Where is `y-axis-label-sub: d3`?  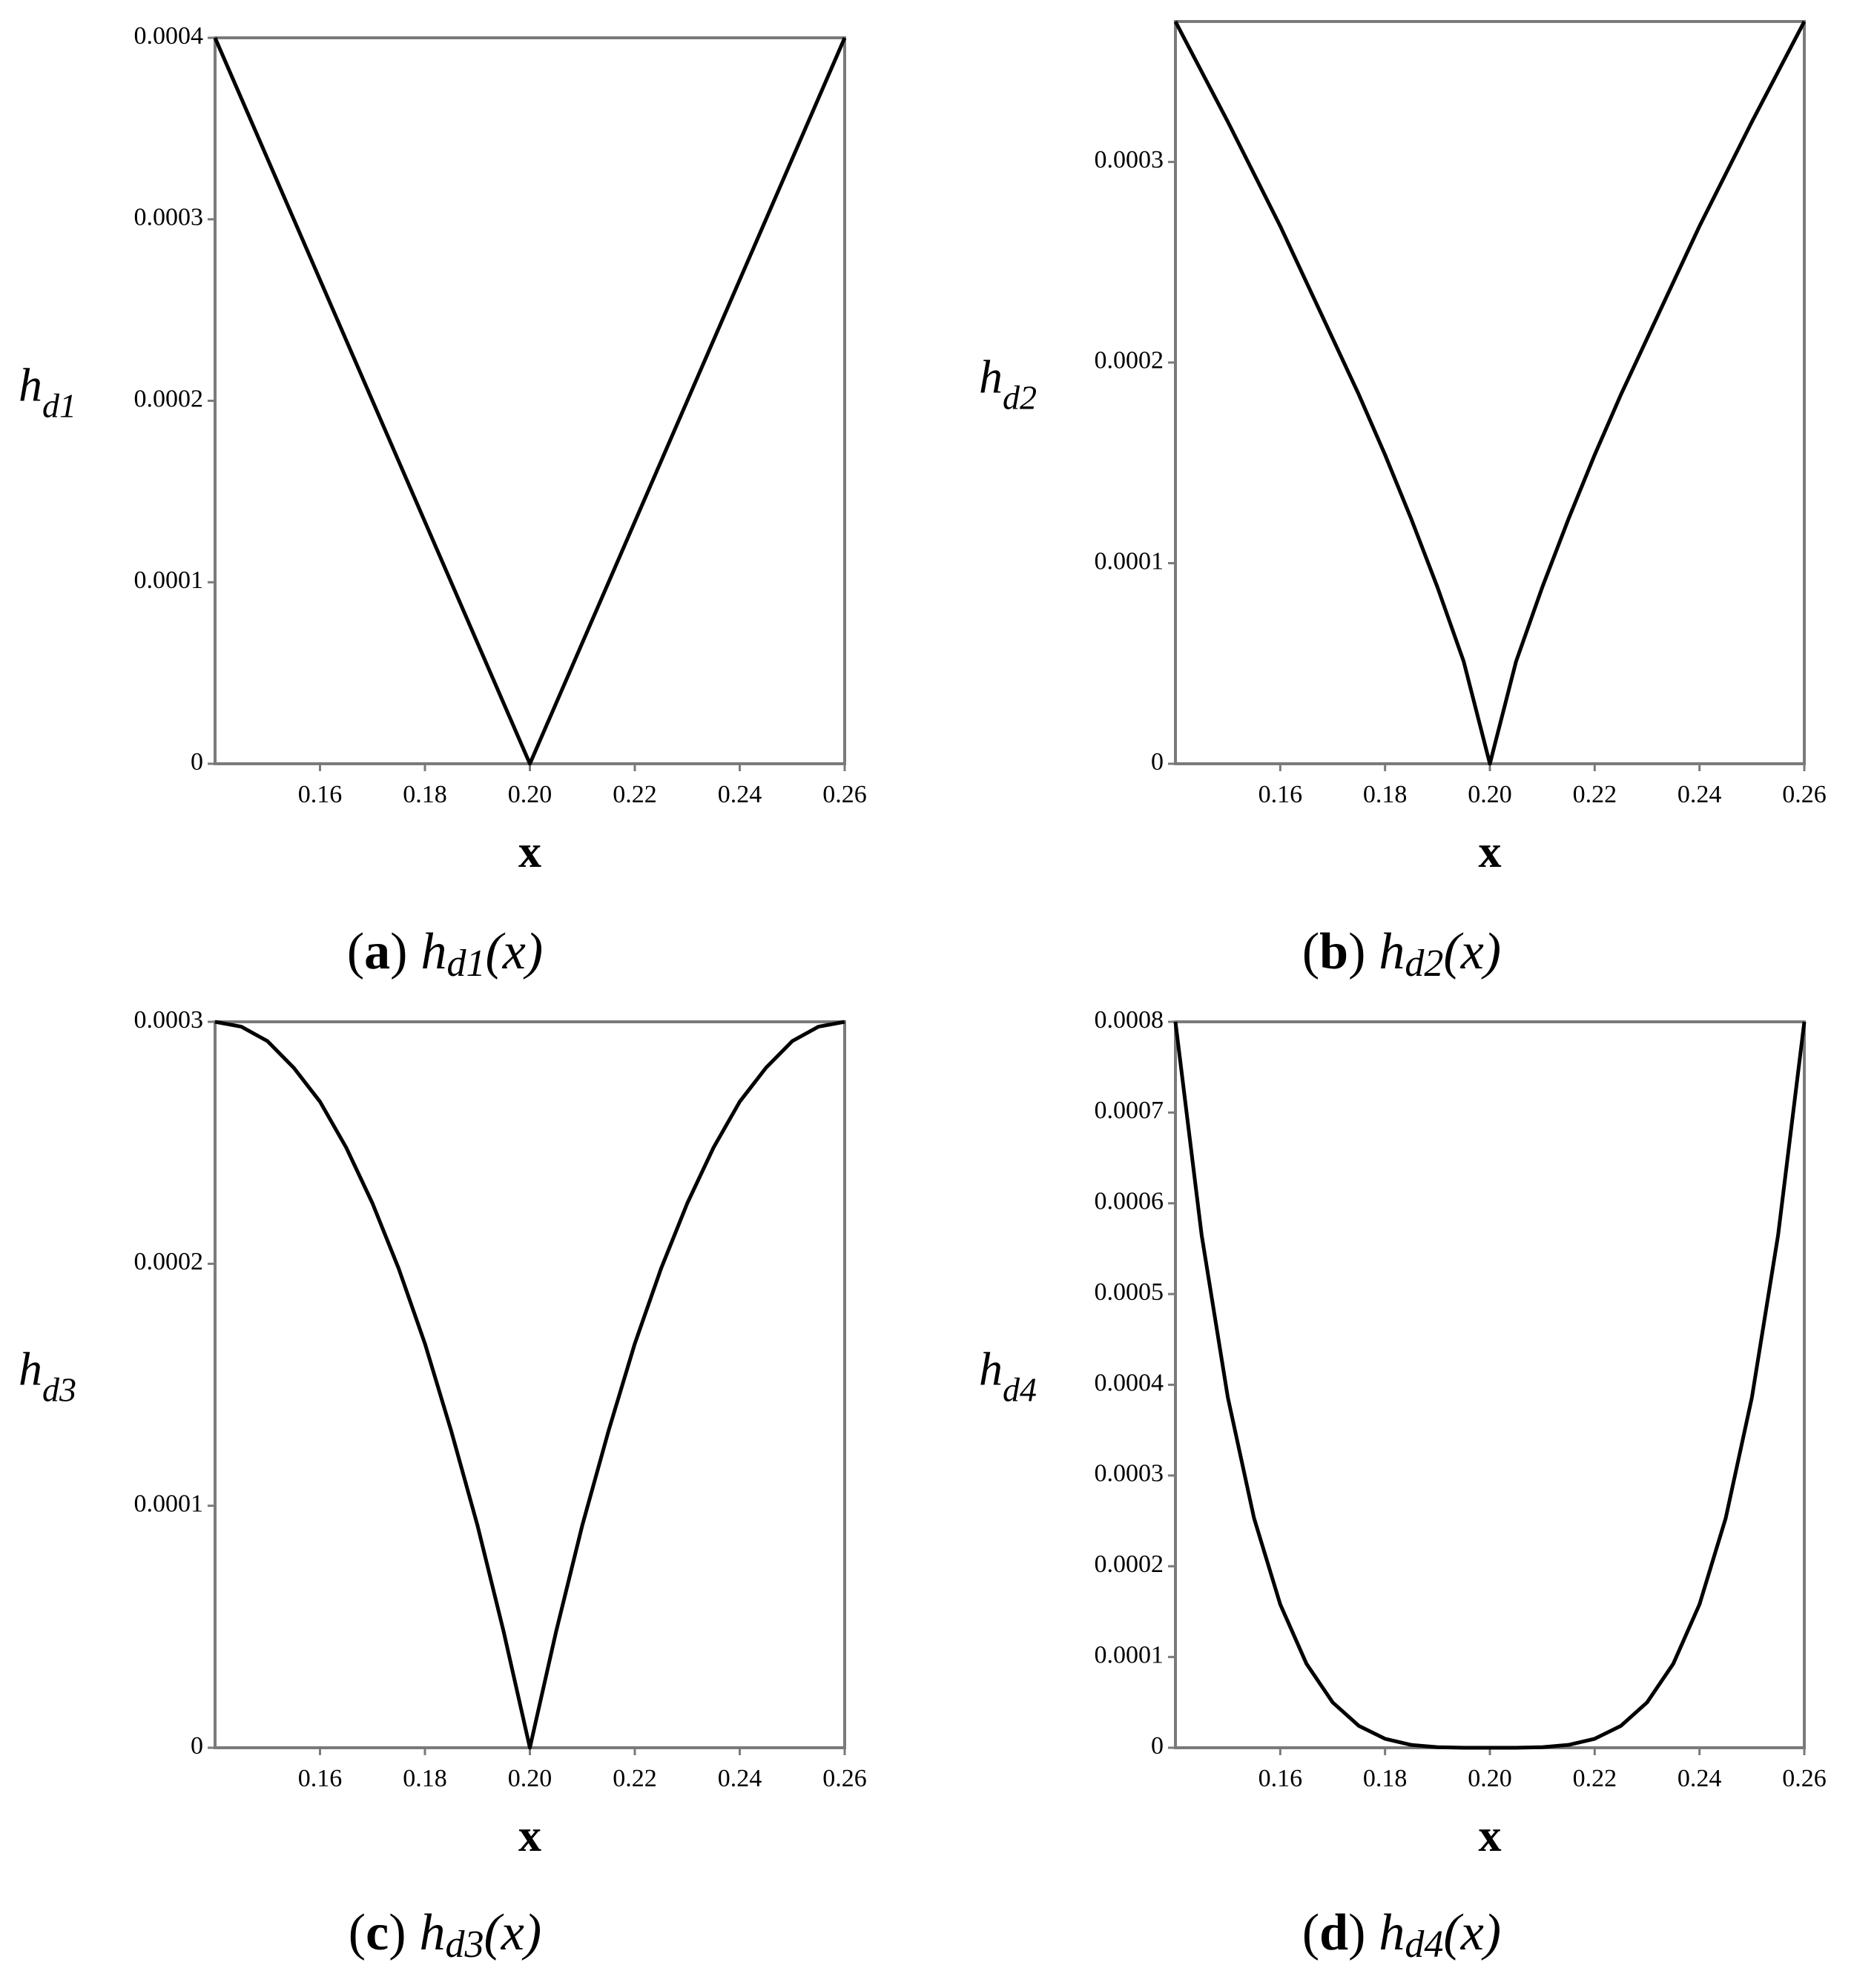 y-axis-label-sub: d3 is located at coordinates (59, 1389).